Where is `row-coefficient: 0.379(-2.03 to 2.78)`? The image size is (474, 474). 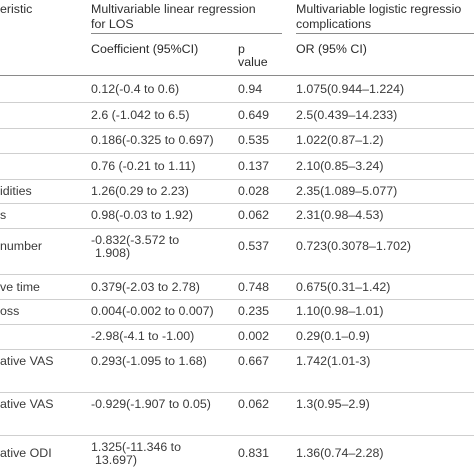 row-coefficient: 0.379(-2.03 to 2.78) is located at coordinates (145, 287).